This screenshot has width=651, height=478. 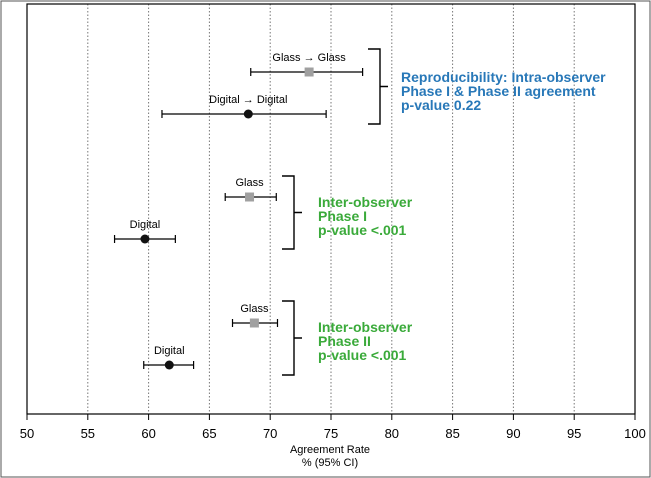 I want to click on x-tick-label: 75, so click(x=331, y=433).